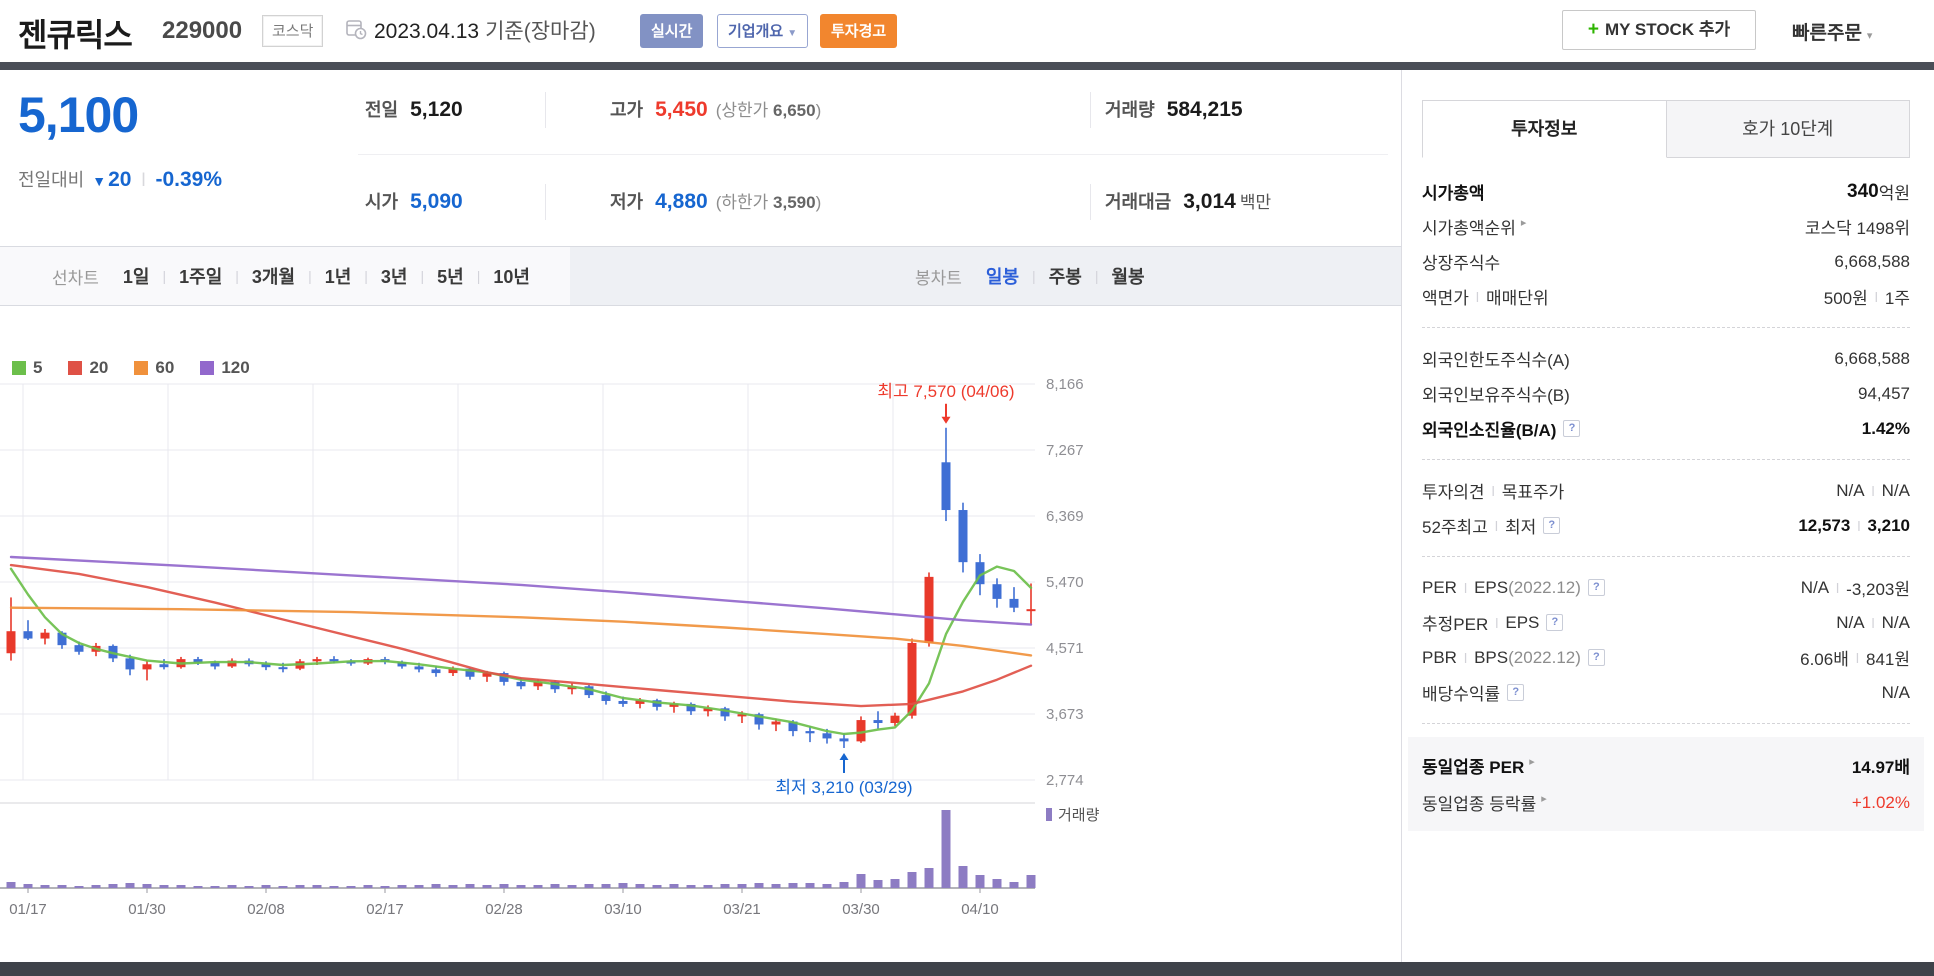 The height and width of the screenshot is (976, 1934). What do you see at coordinates (875, 204) in the screenshot?
I see `summary-row-2: 시가 5,090 저가 4,880 (하한가 3,590) 거래대금 3,014 백만` at bounding box center [875, 204].